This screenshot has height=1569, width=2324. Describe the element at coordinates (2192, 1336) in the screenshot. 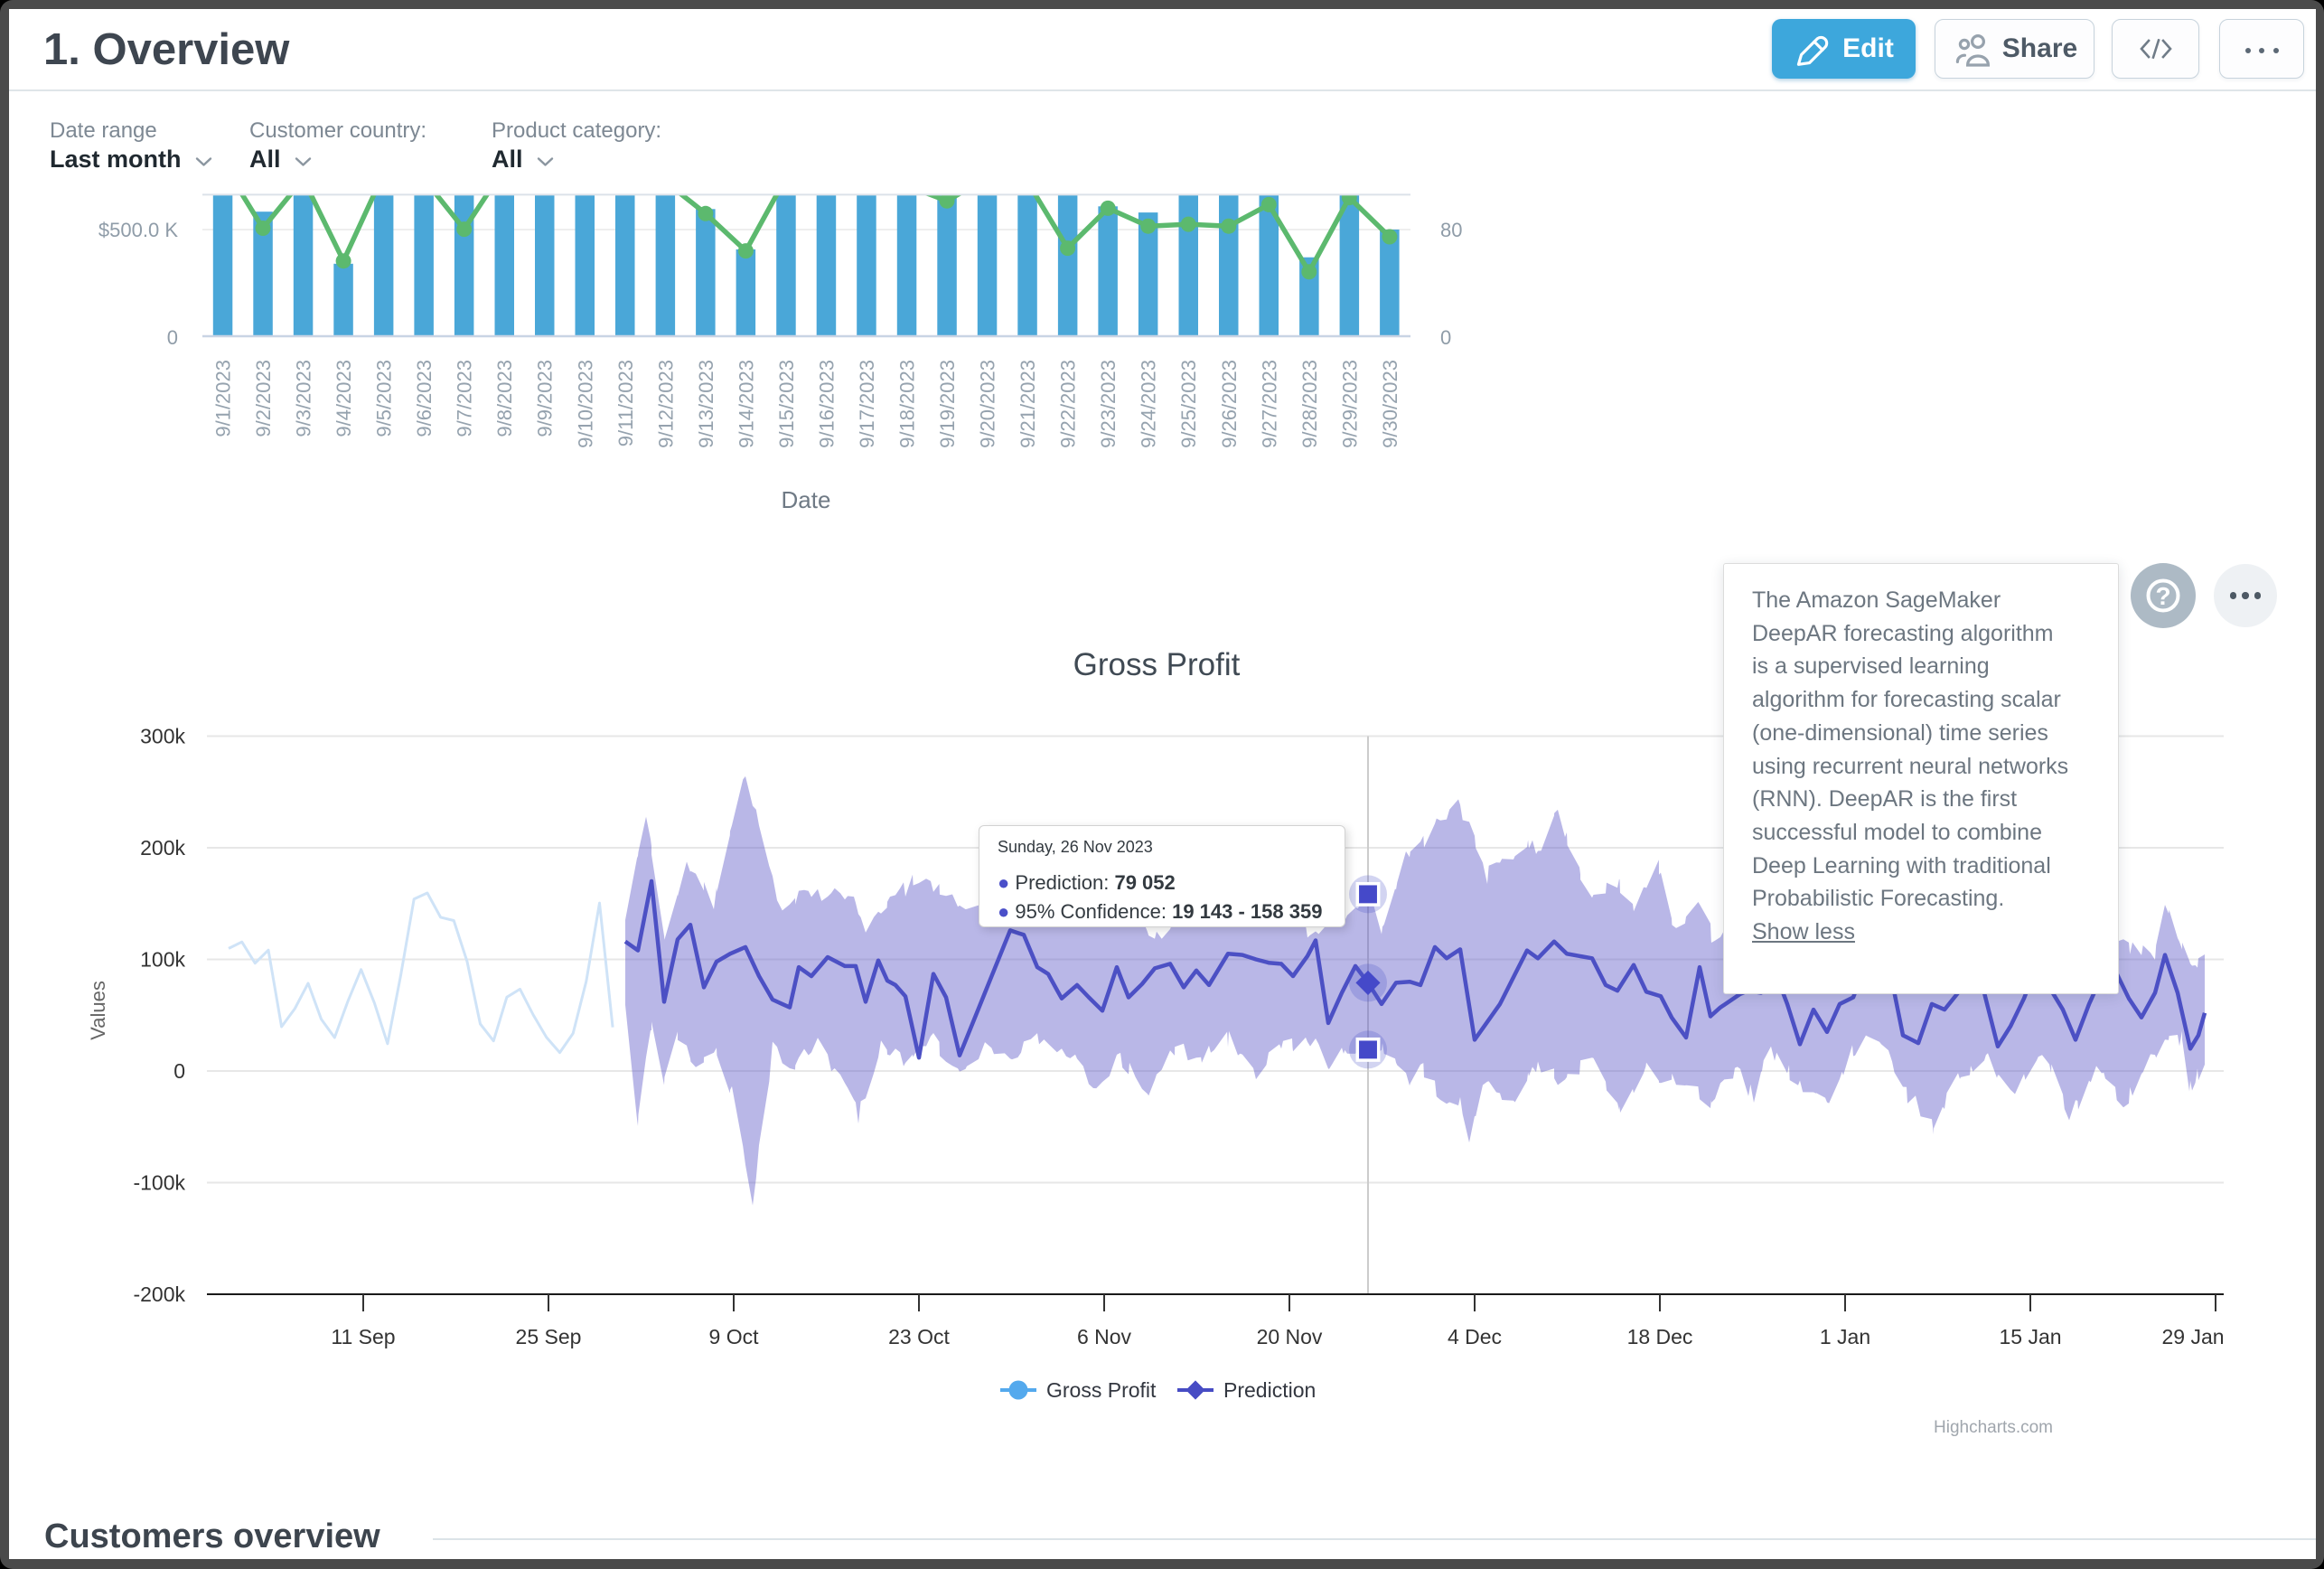

I see `svg-text: 29 Jan` at that location.